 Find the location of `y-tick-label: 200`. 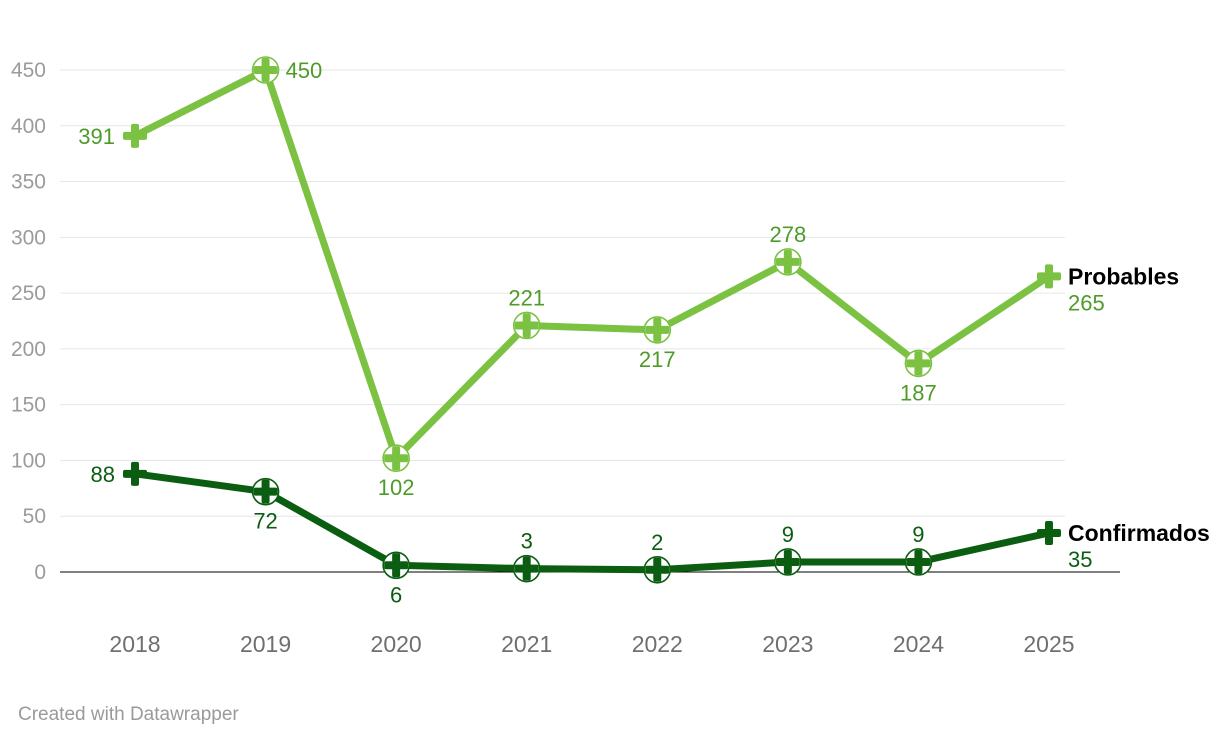

y-tick-label: 200 is located at coordinates (28, 349).